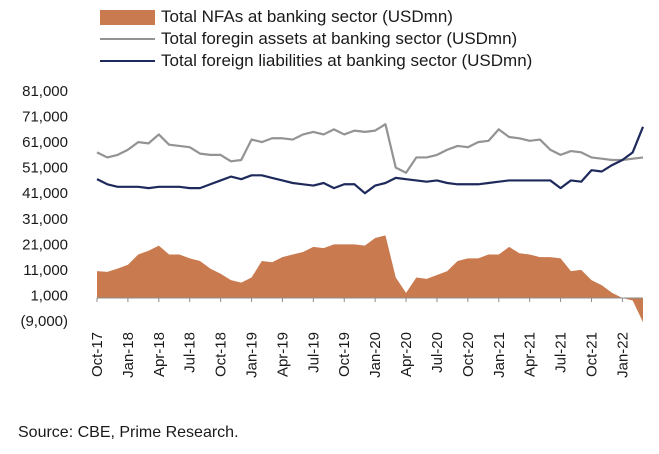 The width and height of the screenshot is (659, 454). What do you see at coordinates (591, 354) in the screenshot?
I see `x-tick-label: Oct-21` at bounding box center [591, 354].